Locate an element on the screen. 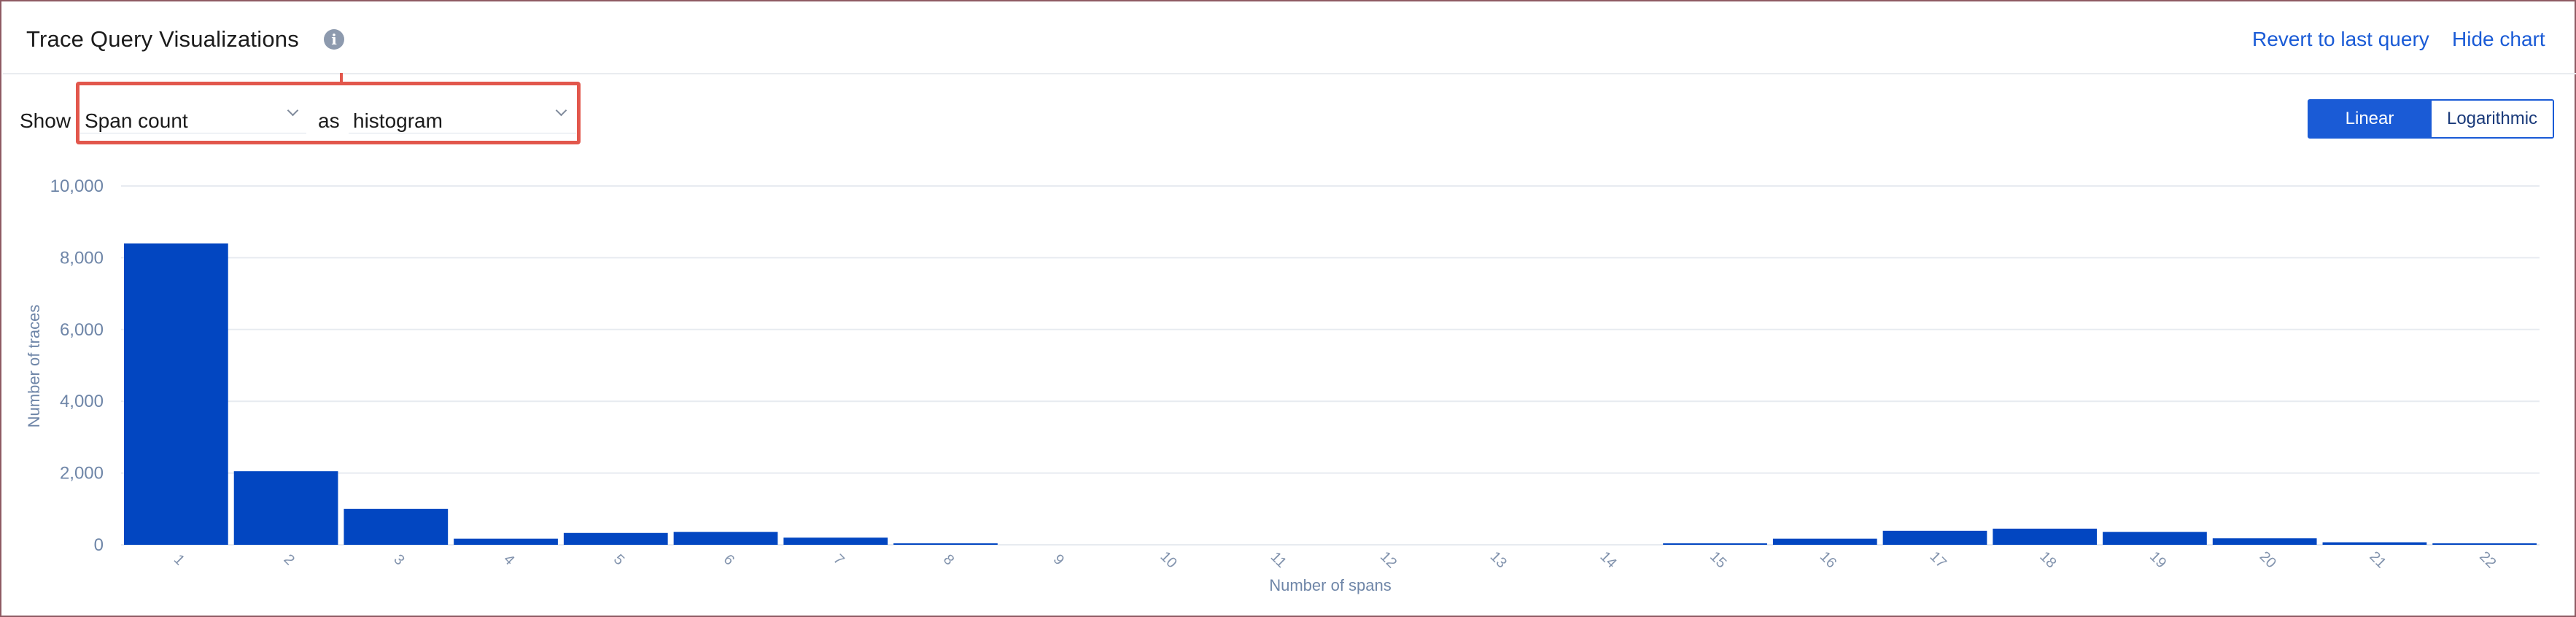 The height and width of the screenshot is (617, 2576). x-tick-label: 16 is located at coordinates (1828, 559).